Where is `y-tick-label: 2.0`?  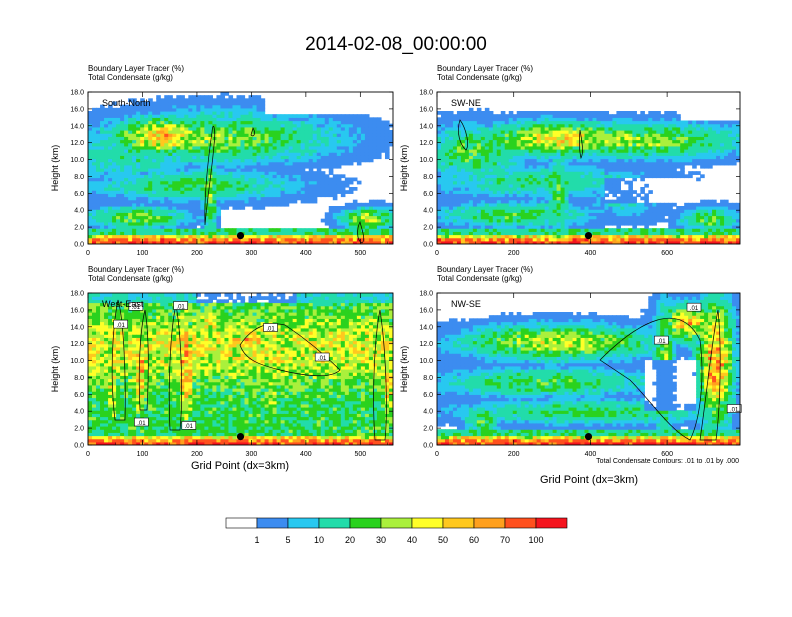 y-tick-label: 2.0 is located at coordinates (79, 228).